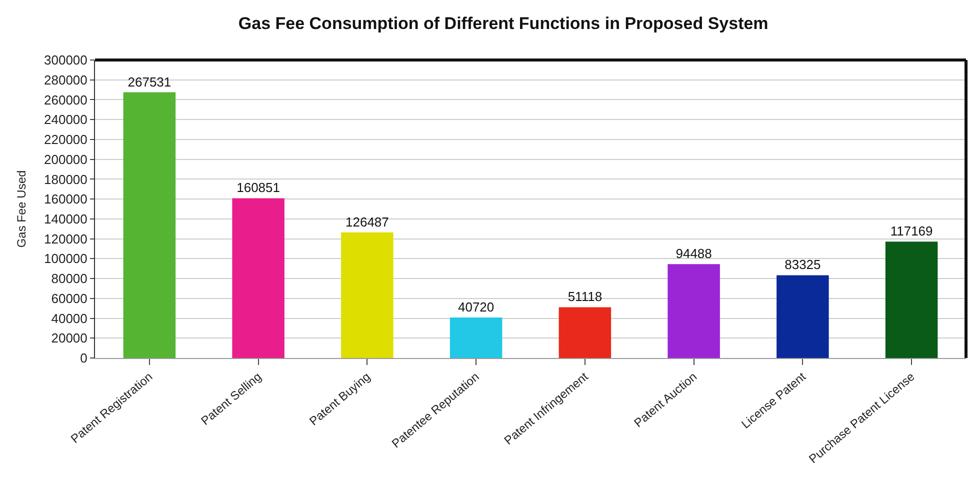  Describe the element at coordinates (367, 222) in the screenshot. I see `data-label: 126487` at that location.